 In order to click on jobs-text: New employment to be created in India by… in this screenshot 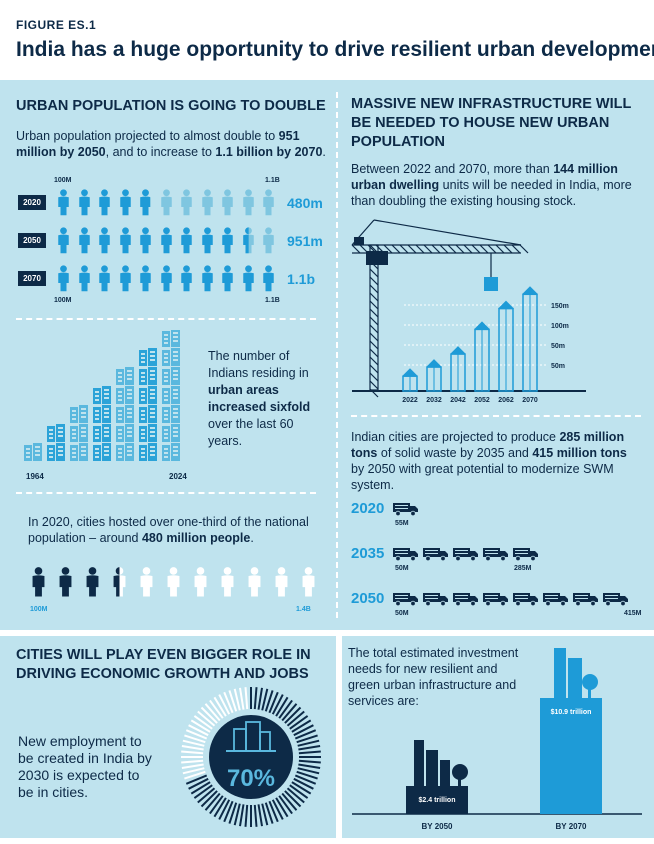, I will do `click(85, 766)`.